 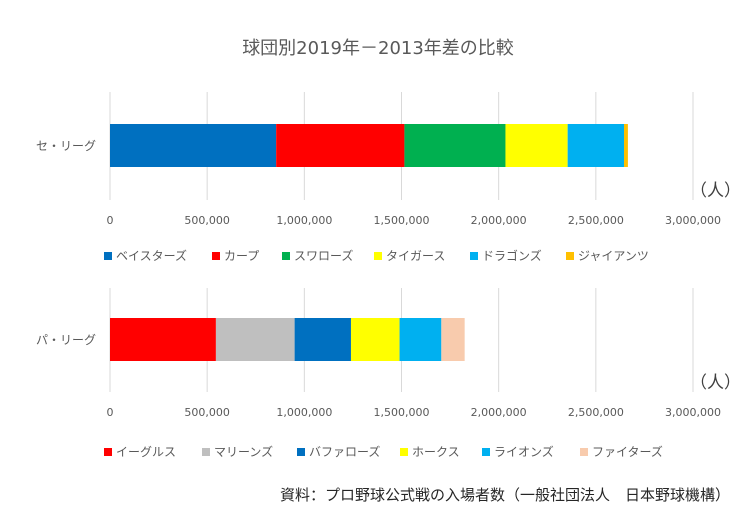 What do you see at coordinates (415, 256) in the screenshot?
I see `legend-label: タイガース` at bounding box center [415, 256].